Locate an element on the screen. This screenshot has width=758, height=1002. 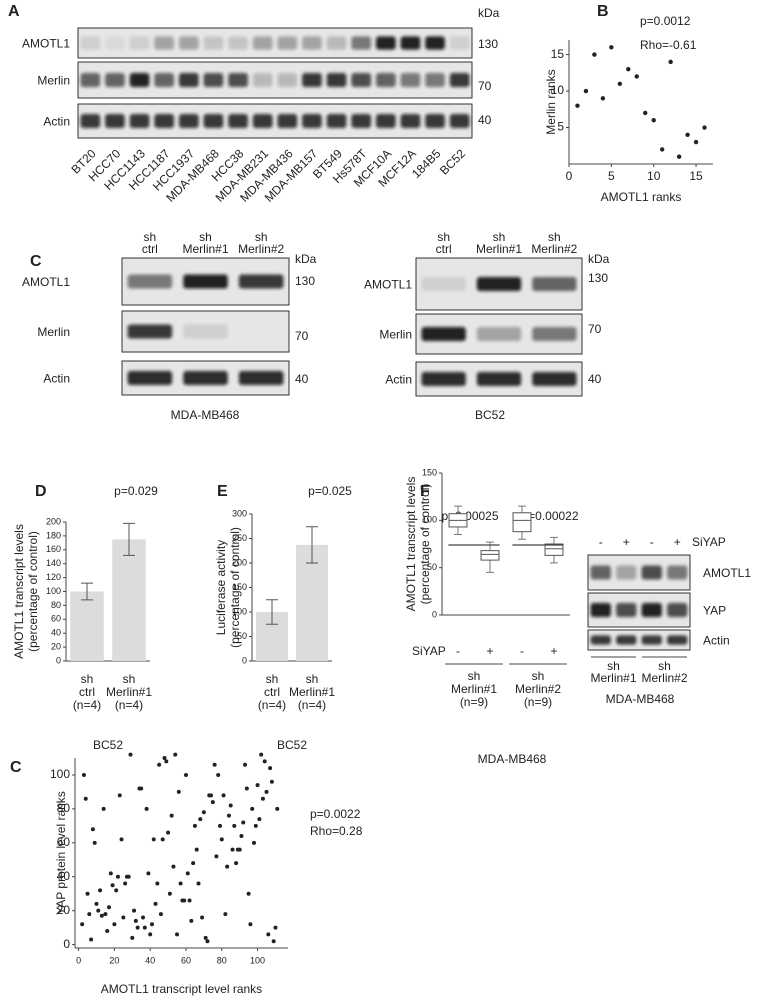
y-tick-label: 50 is located at coordinates (242, 636).